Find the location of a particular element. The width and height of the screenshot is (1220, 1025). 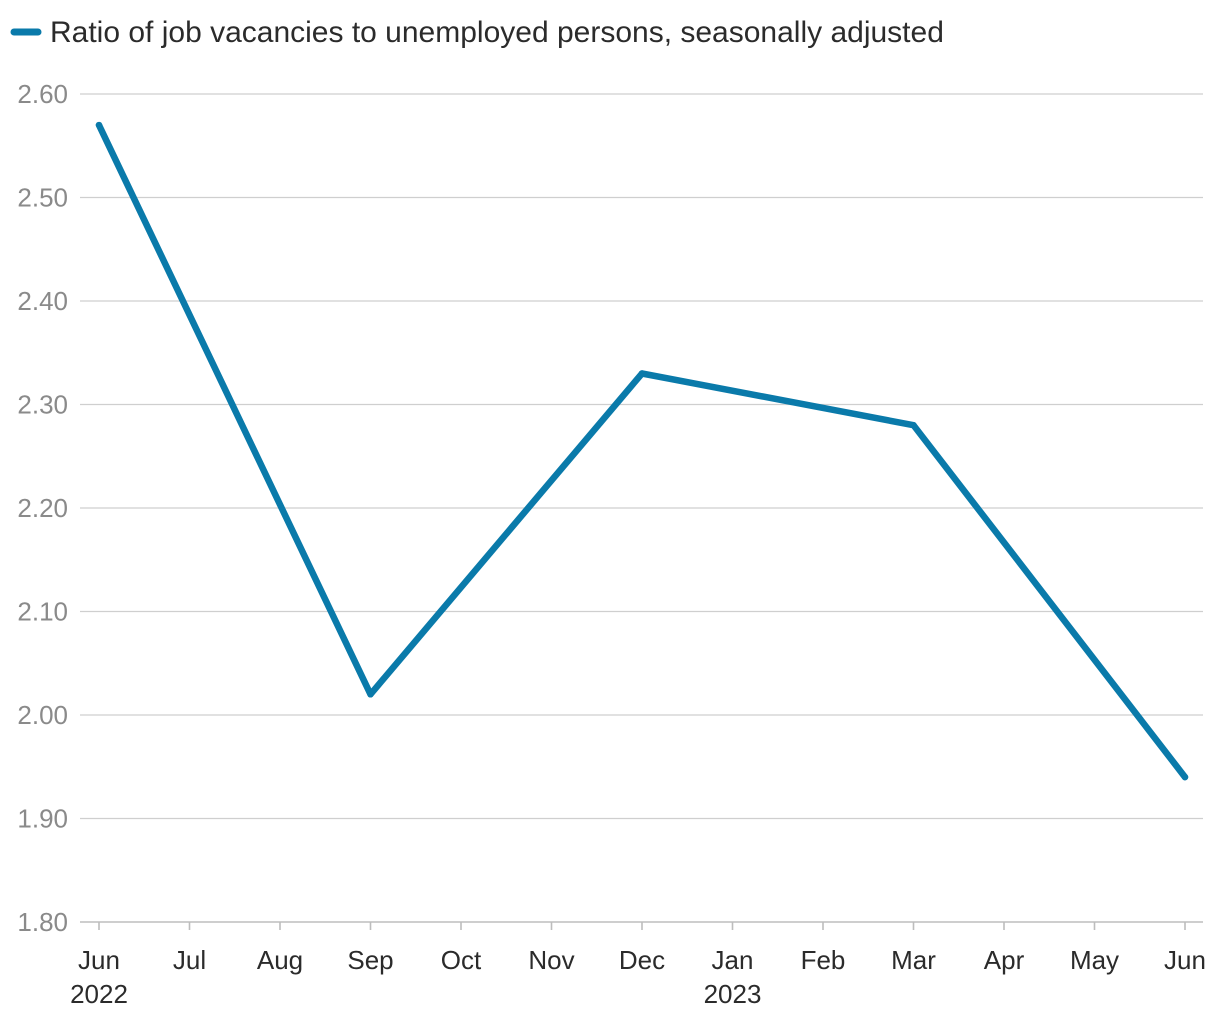

y-tick-label: 2.00 is located at coordinates (42, 715).